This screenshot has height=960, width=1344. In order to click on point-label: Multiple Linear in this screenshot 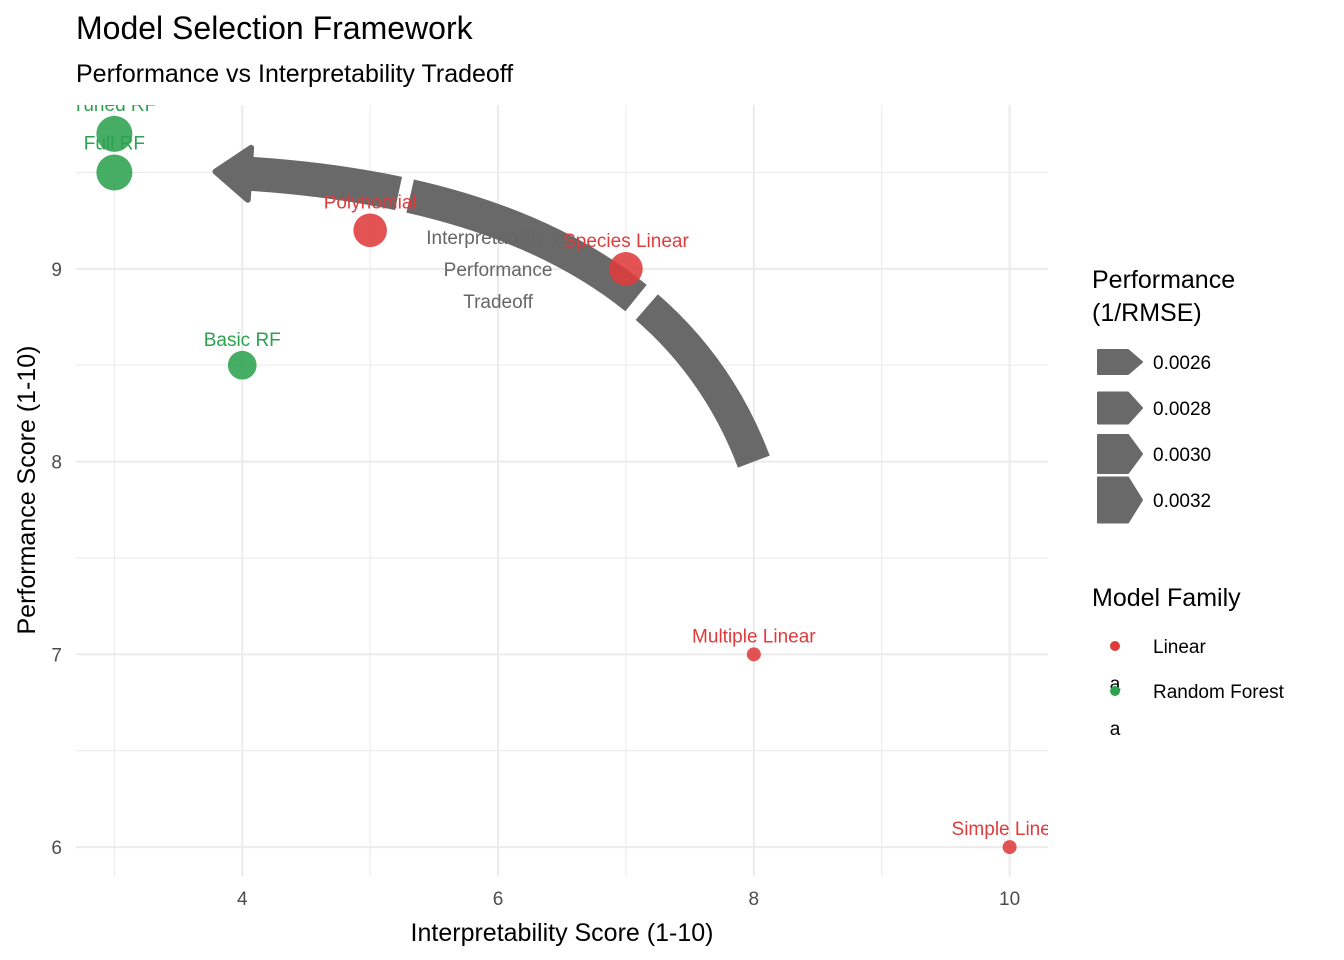, I will do `click(754, 636)`.